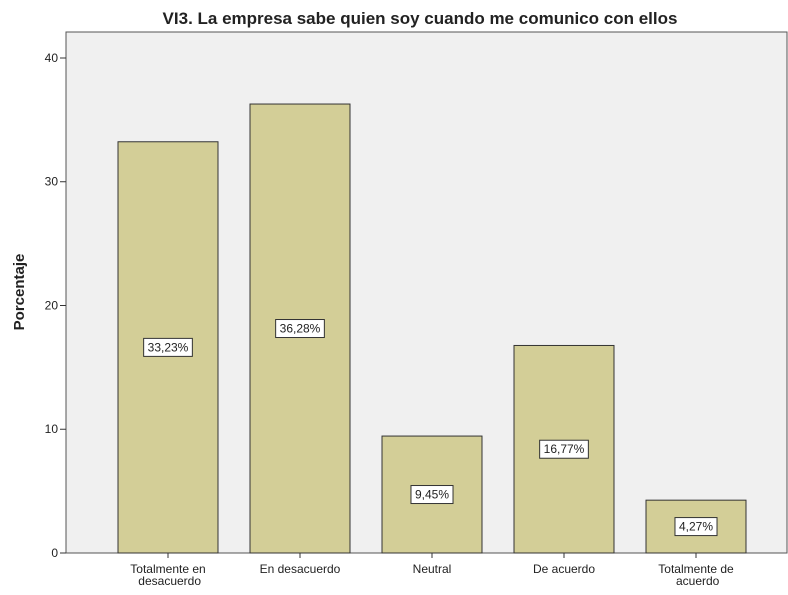 This screenshot has width=788, height=595. I want to click on data-label: 9,45%, so click(432, 495).